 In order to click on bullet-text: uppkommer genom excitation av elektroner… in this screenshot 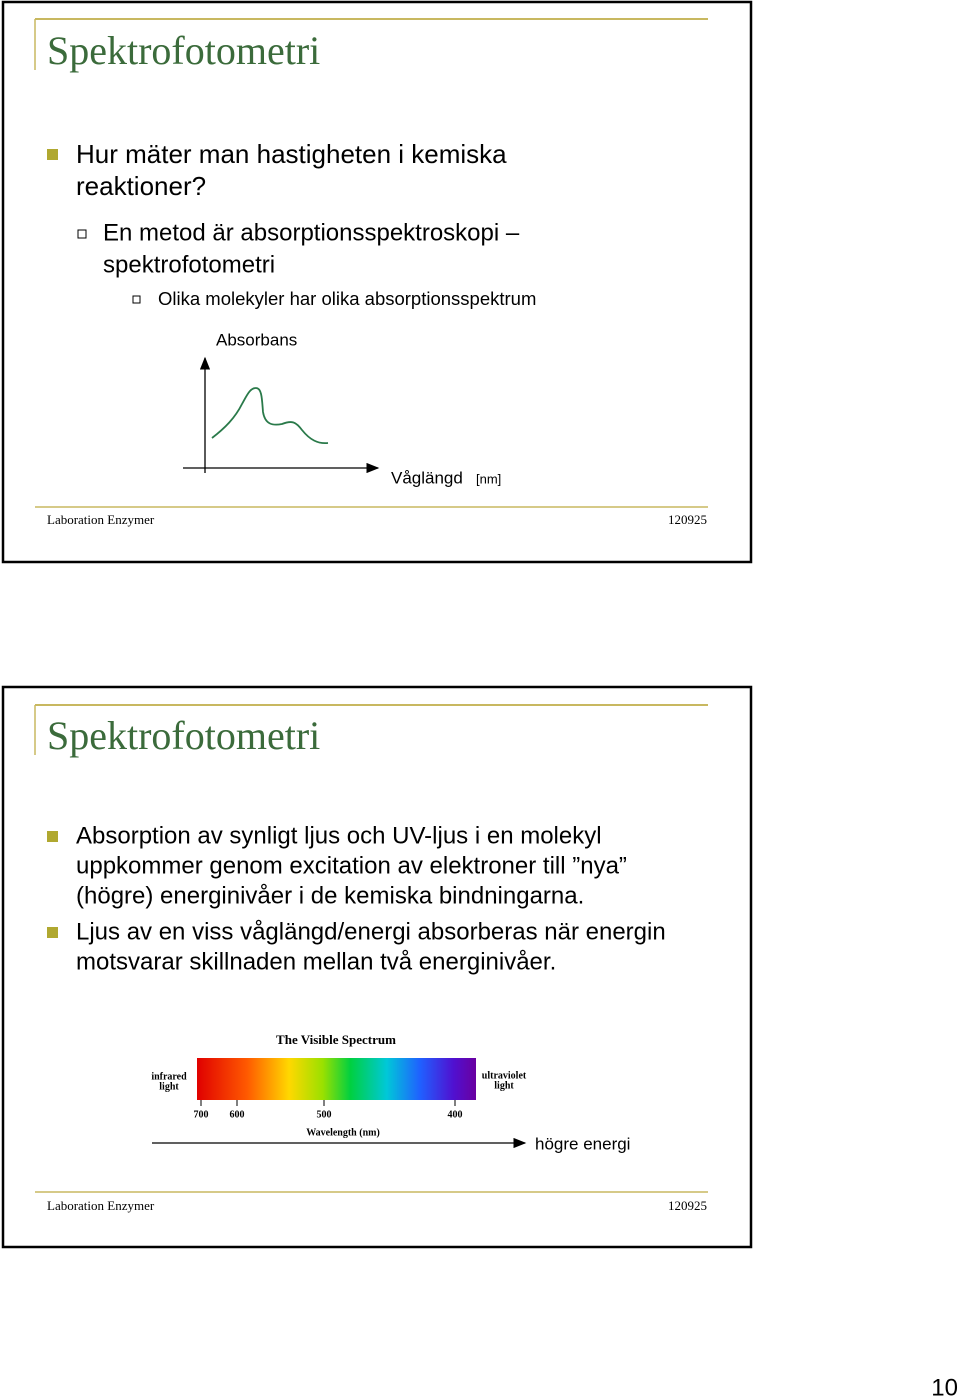, I will do `click(351, 865)`.